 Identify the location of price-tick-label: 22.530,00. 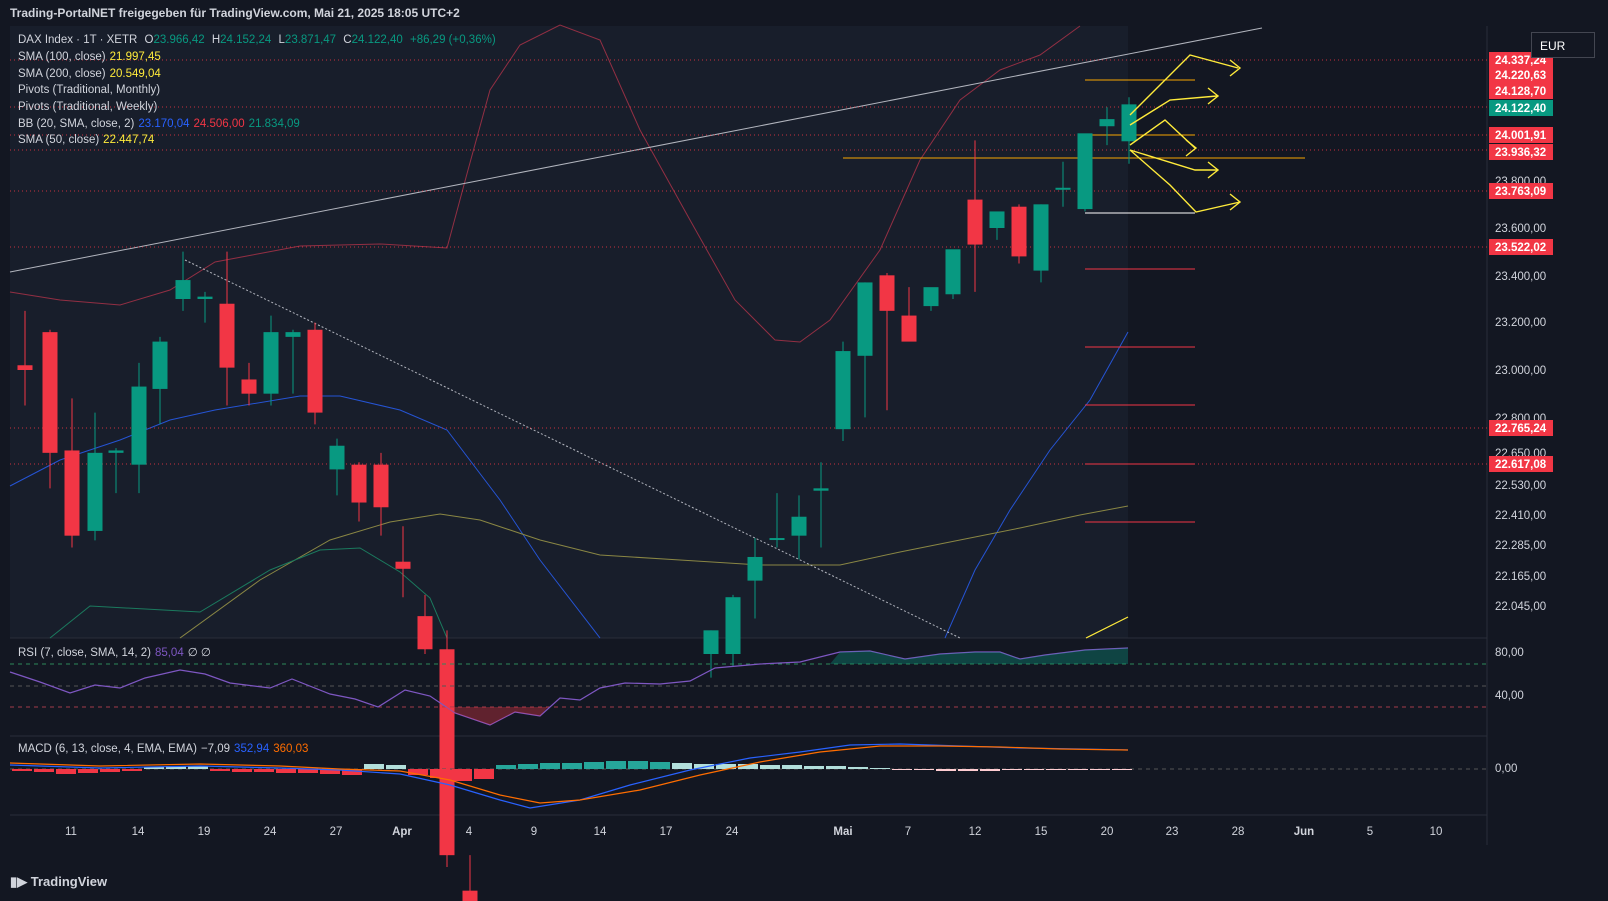
(1520, 486).